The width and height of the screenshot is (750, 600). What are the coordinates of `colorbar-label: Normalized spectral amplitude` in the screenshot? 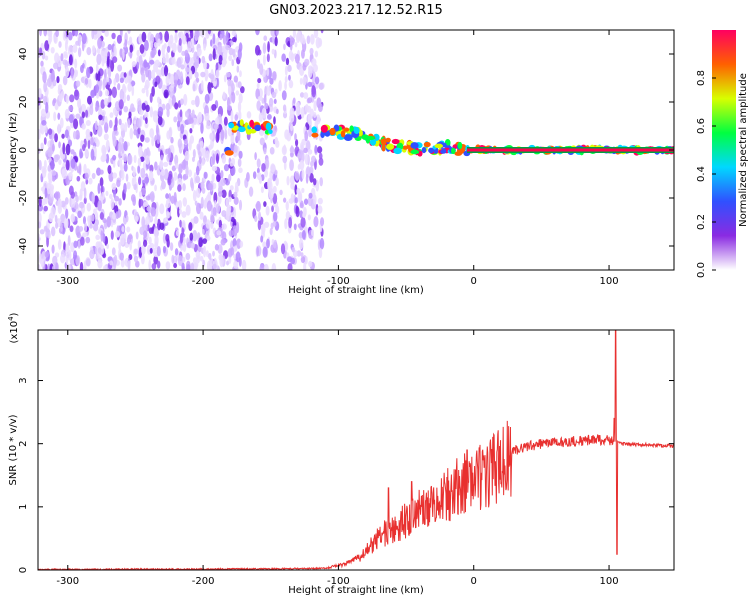 It's located at (743, 150).